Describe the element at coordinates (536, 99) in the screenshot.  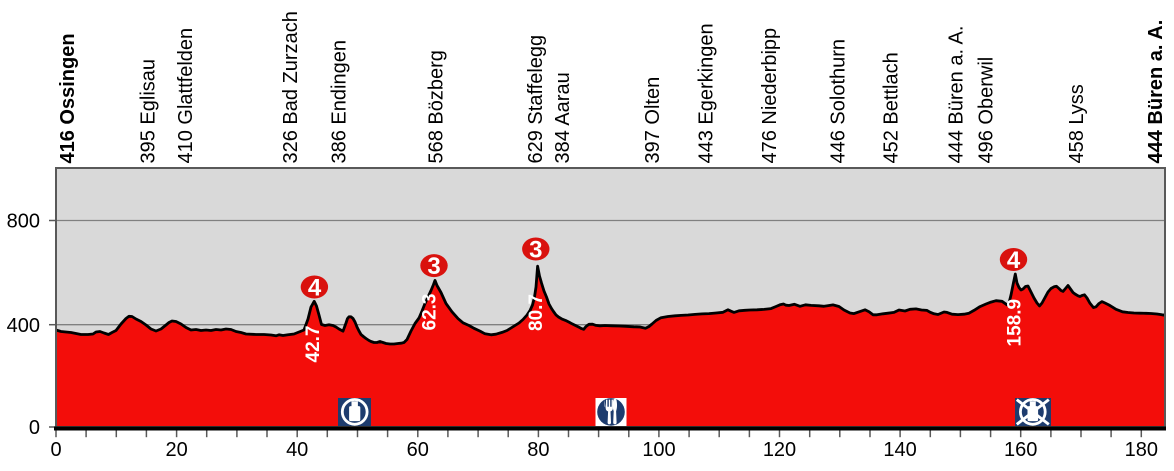
I see `svg-text: 629 Staffelegg` at that location.